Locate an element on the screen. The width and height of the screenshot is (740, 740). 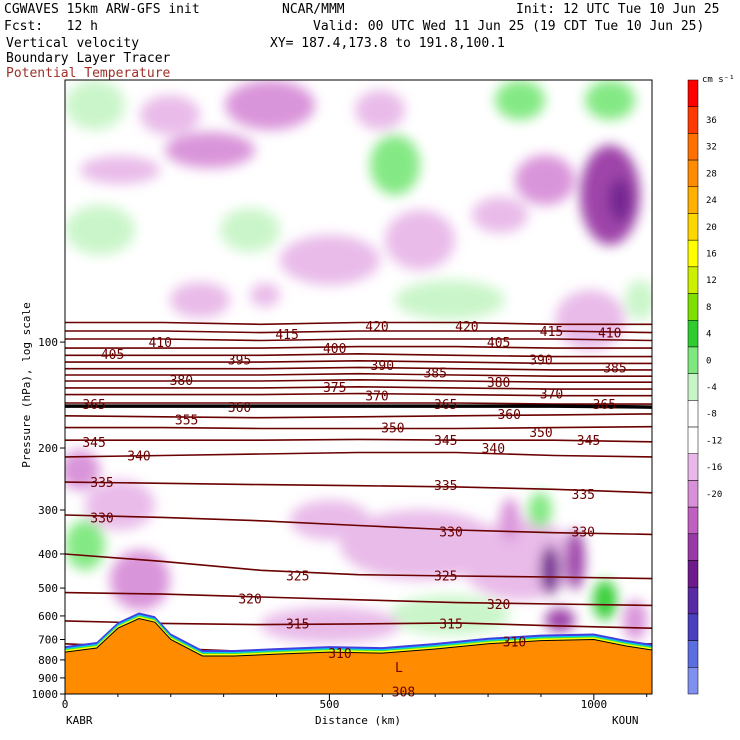
theta-label-400: 400 is located at coordinates (334, 349).